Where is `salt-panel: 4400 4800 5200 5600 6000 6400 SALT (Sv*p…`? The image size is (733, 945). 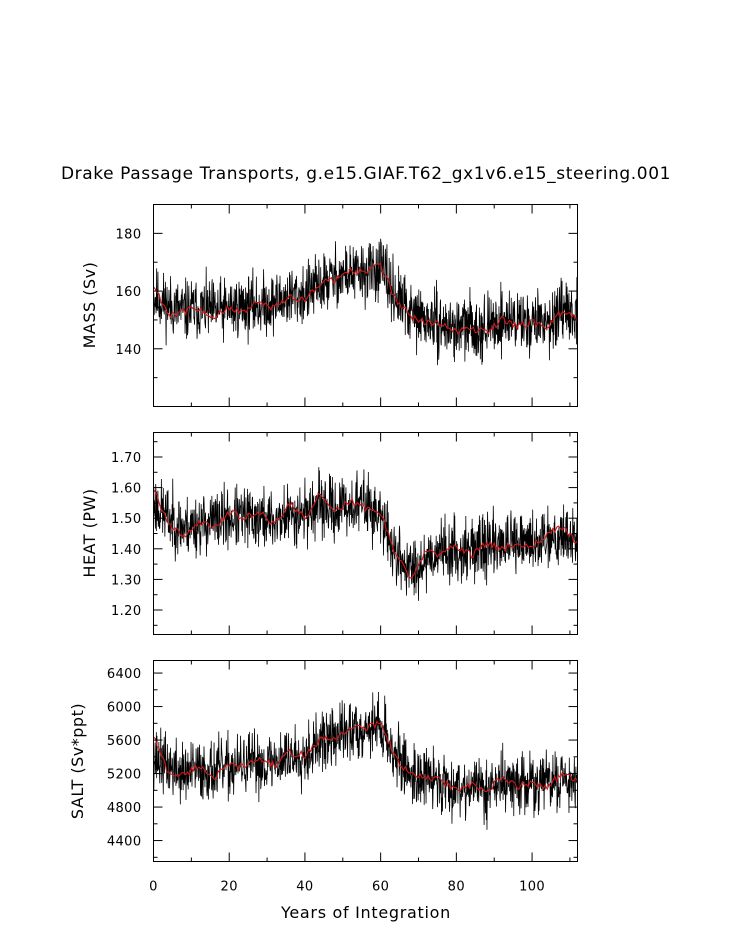 salt-panel: 4400 4800 5200 5600 6000 6400 SALT (Sv*p… is located at coordinates (323, 761).